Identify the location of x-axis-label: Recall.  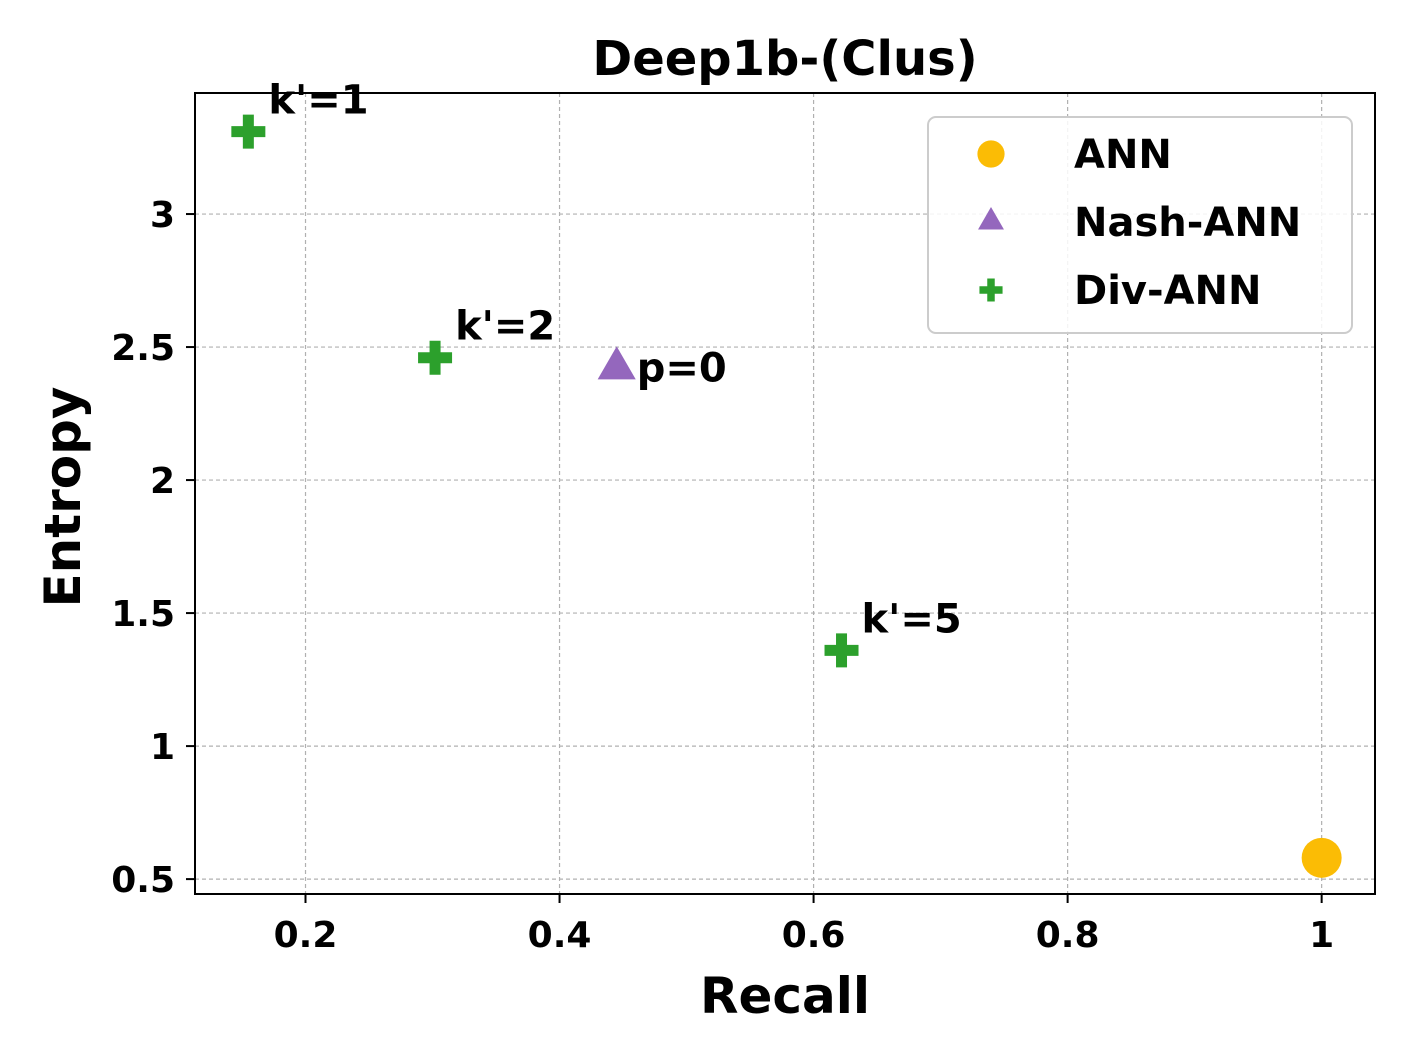
(785, 996).